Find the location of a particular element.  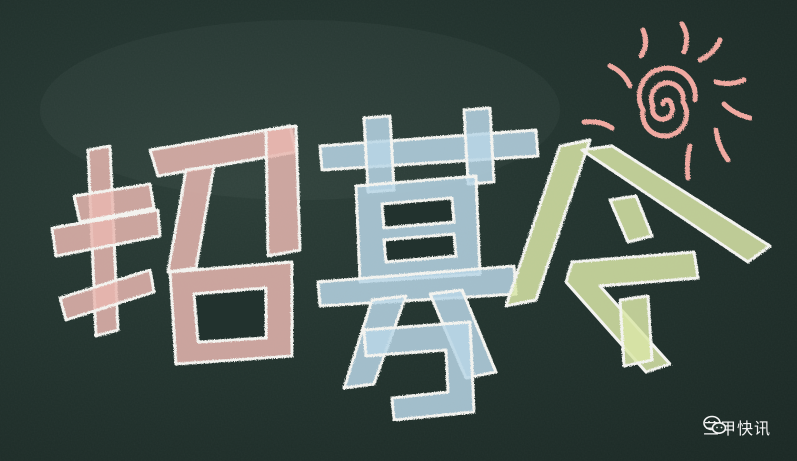

sun-doodle is located at coordinates (667, 101).